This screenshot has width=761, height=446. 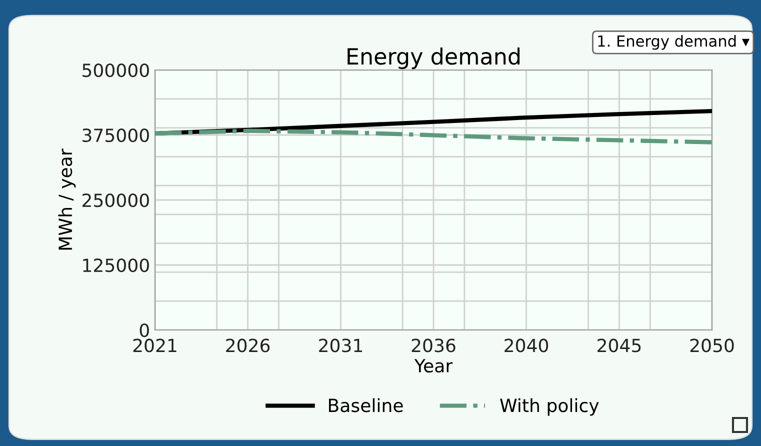 What do you see at coordinates (549, 407) in the screenshot?
I see `legend-label: With policy` at bounding box center [549, 407].